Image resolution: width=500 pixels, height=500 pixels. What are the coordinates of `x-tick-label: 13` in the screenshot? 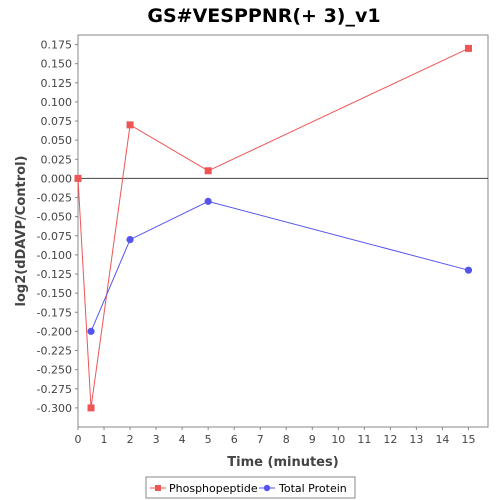 It's located at (416, 439).